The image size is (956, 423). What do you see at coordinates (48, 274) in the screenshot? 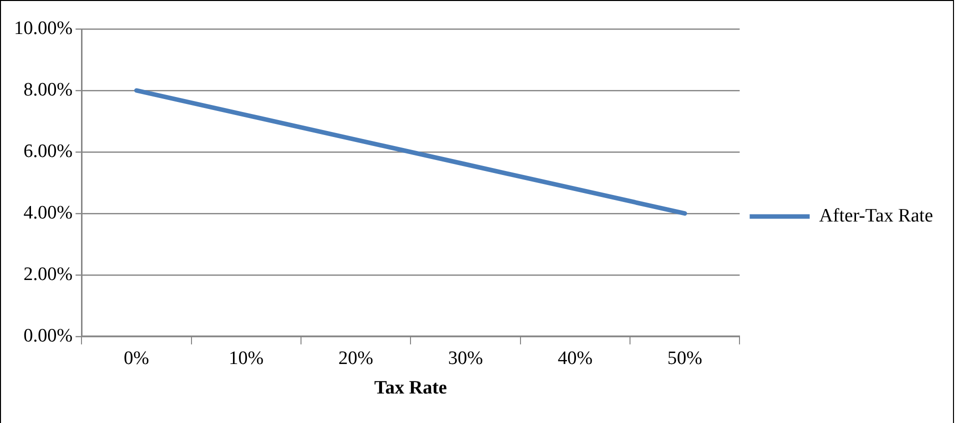
I see `y-tick-label: 2.00%` at bounding box center [48, 274].